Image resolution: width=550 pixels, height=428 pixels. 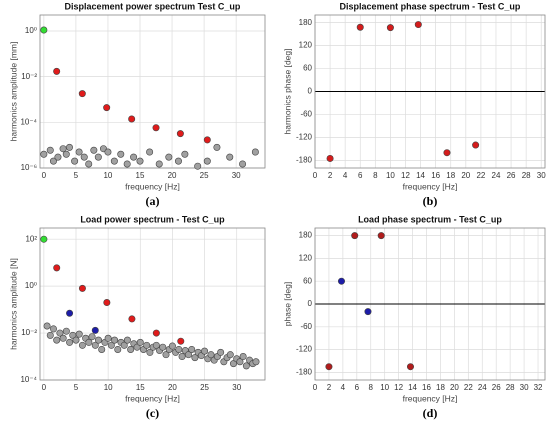 What do you see at coordinates (287, 304) in the screenshot?
I see `y-axis-label: phase [deg]` at bounding box center [287, 304].